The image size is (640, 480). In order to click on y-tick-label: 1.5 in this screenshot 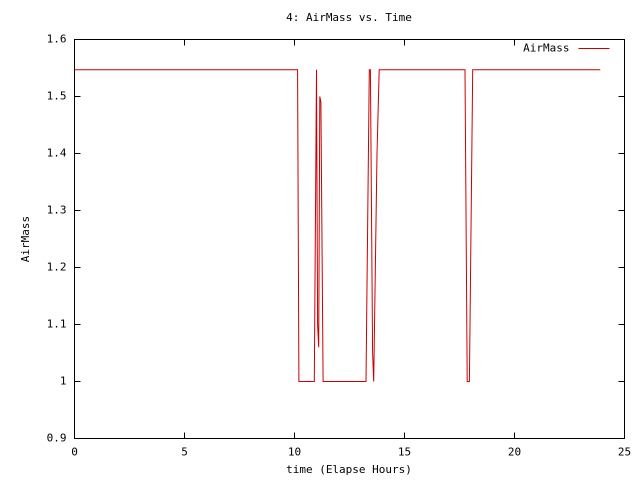, I will do `click(57, 96)`.